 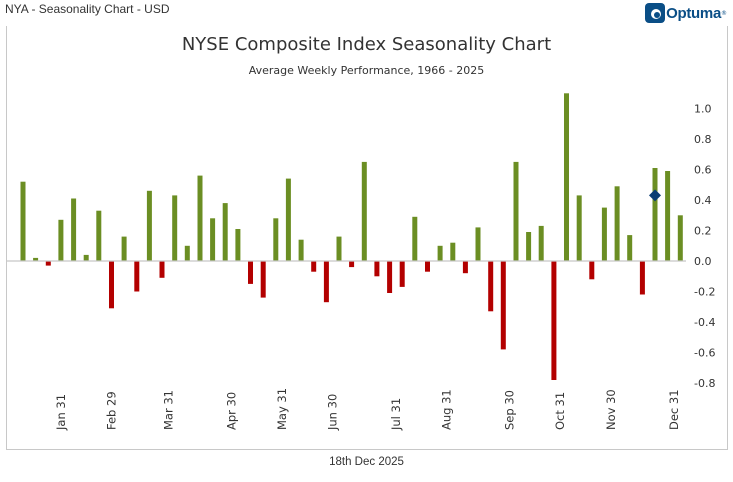 What do you see at coordinates (112, 410) in the screenshot?
I see `x-tick-label: Feb 29` at bounding box center [112, 410].